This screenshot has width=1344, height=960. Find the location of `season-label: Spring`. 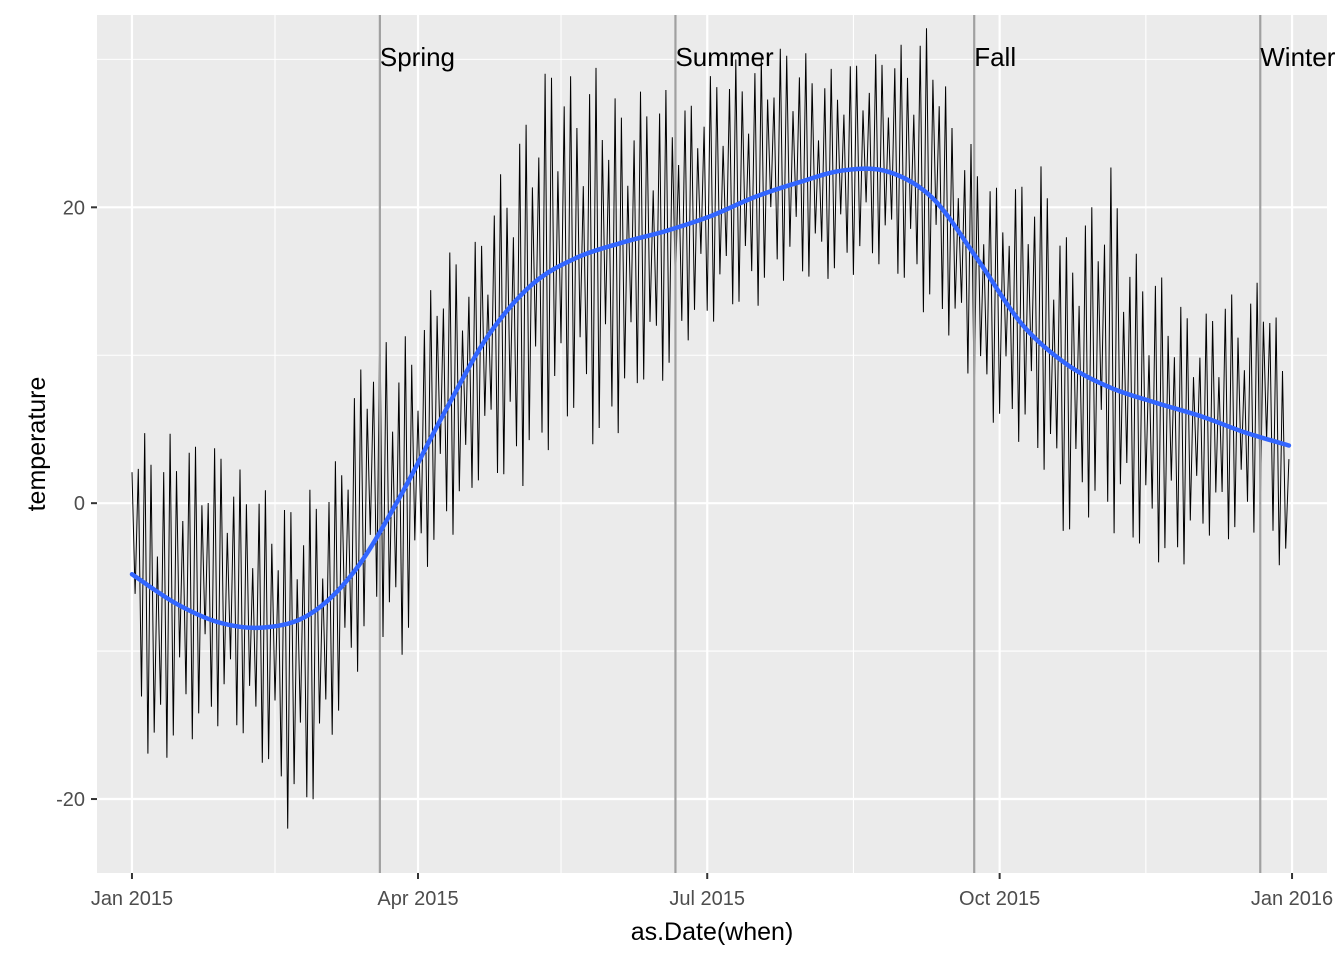

season-label: Spring is located at coordinates (417, 57).